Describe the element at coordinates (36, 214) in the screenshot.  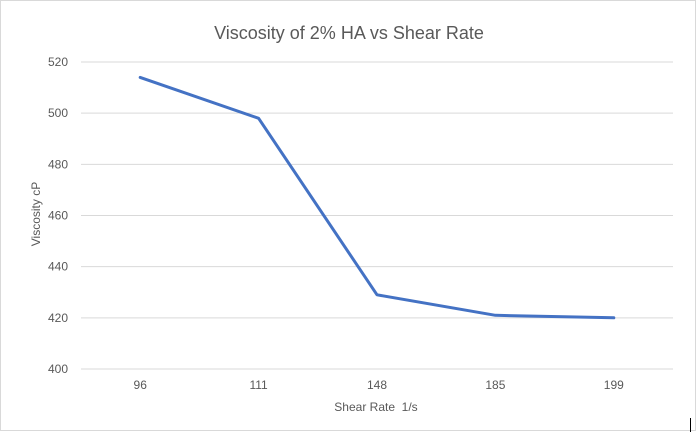
I see `y-axis-label: Viscosity cP` at that location.